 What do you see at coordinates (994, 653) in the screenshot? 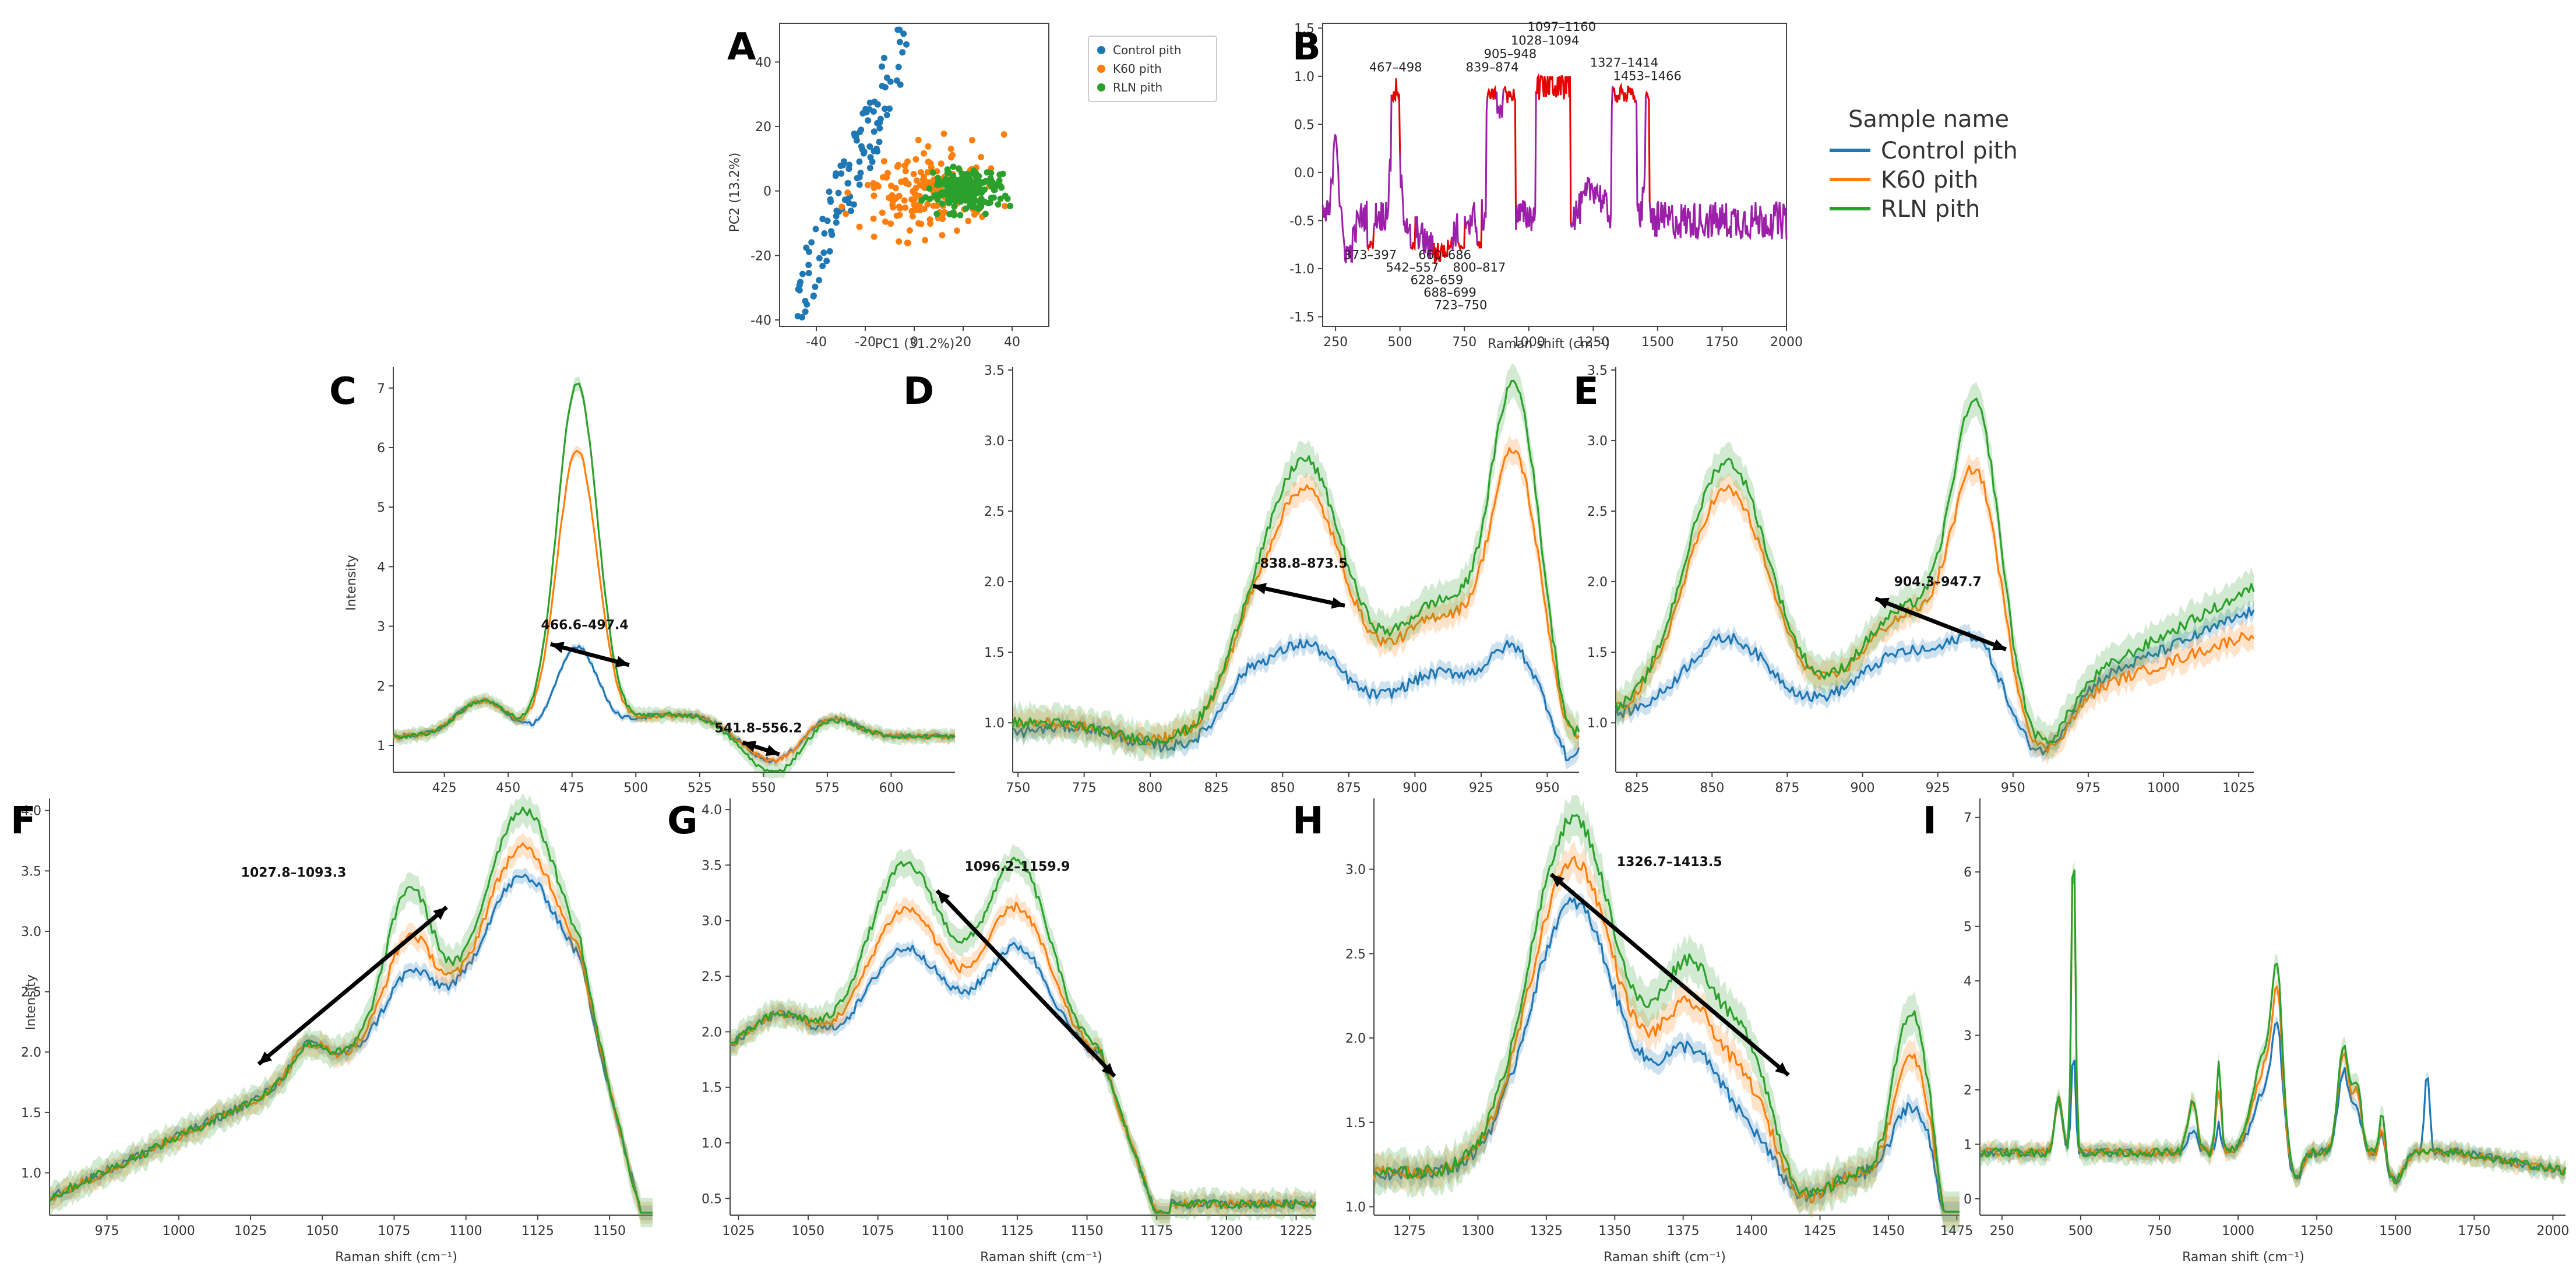
I see `y-tick-label-d: 1.5` at bounding box center [994, 653].